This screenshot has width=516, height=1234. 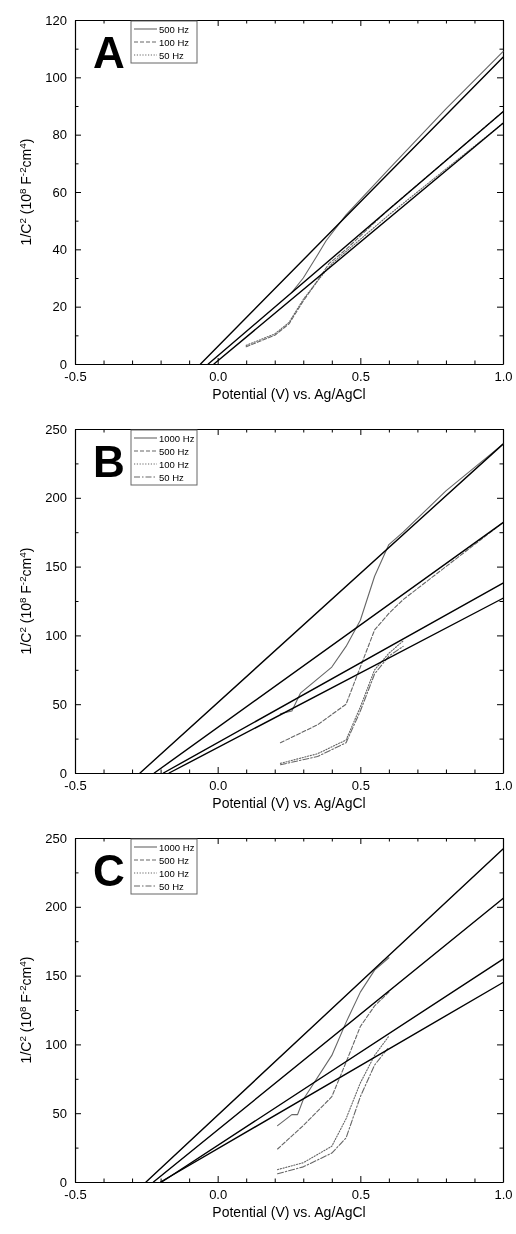 I want to click on y-tick-label: 20, so click(x=59, y=307).